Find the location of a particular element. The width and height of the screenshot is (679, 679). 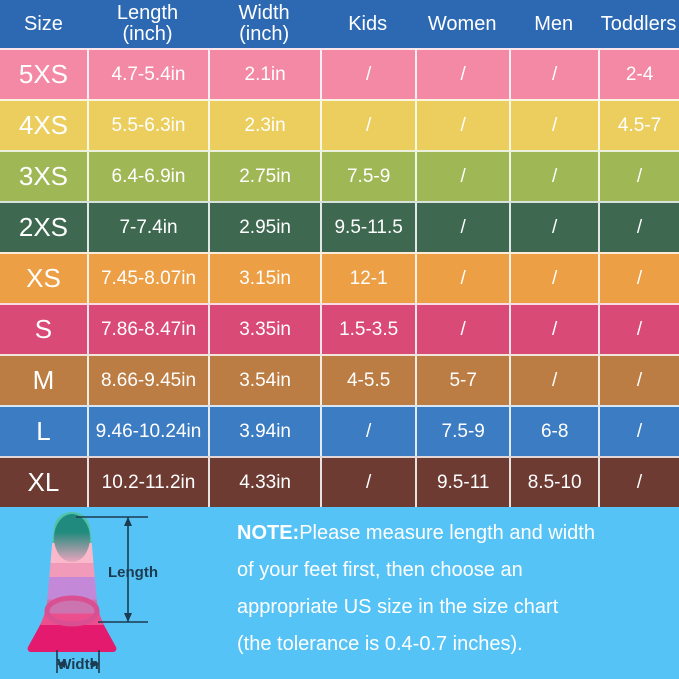

length-cell: 6.4-6.9in is located at coordinates (147, 176).